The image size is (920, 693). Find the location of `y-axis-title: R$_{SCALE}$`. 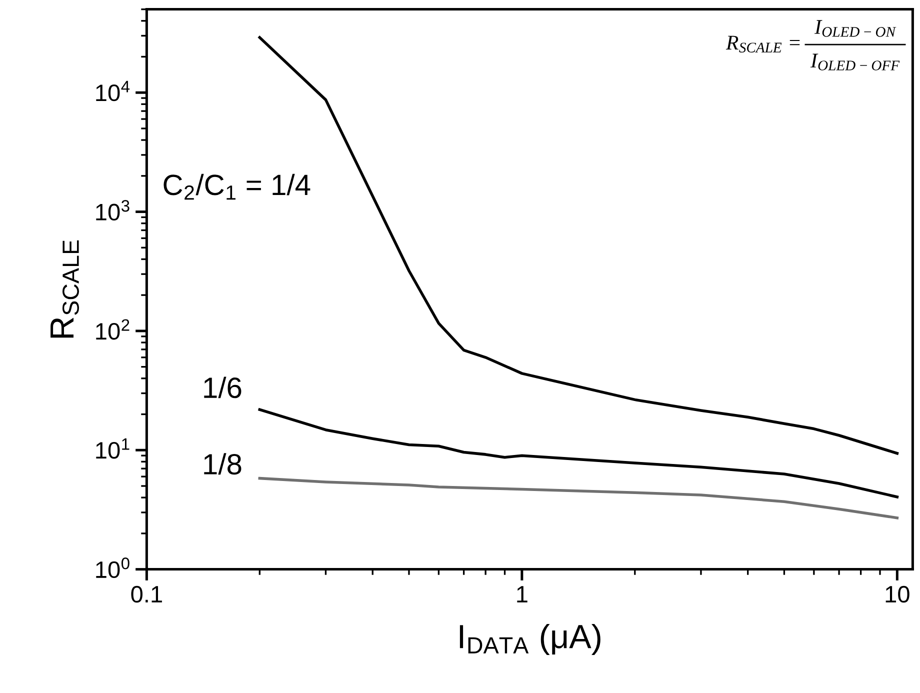

y-axis-title: R$_{SCALE}$ is located at coordinates (65, 289).